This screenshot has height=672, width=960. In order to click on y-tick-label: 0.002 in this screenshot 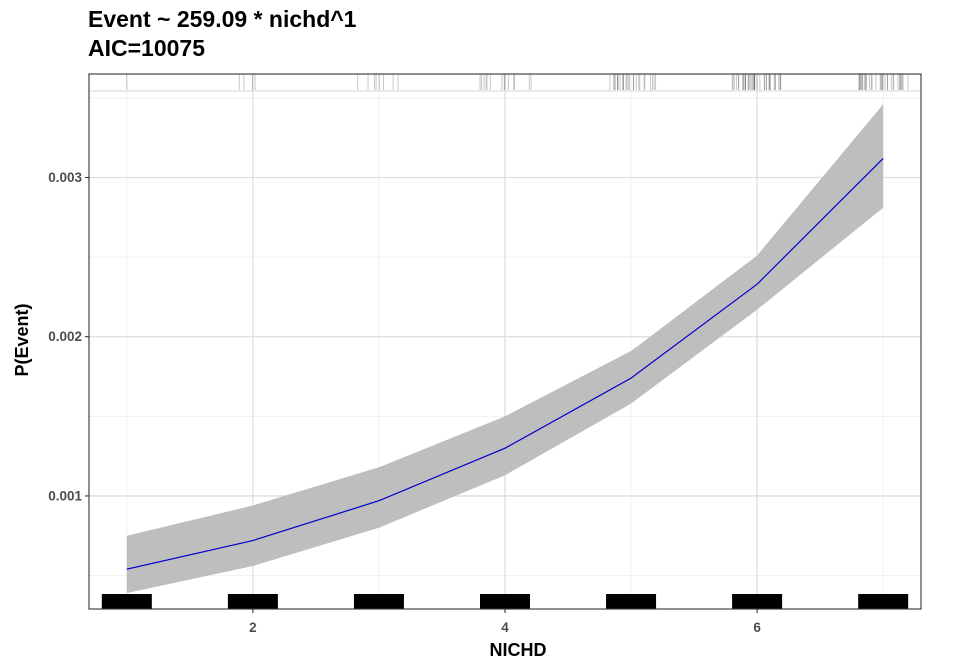, I will do `click(65, 336)`.